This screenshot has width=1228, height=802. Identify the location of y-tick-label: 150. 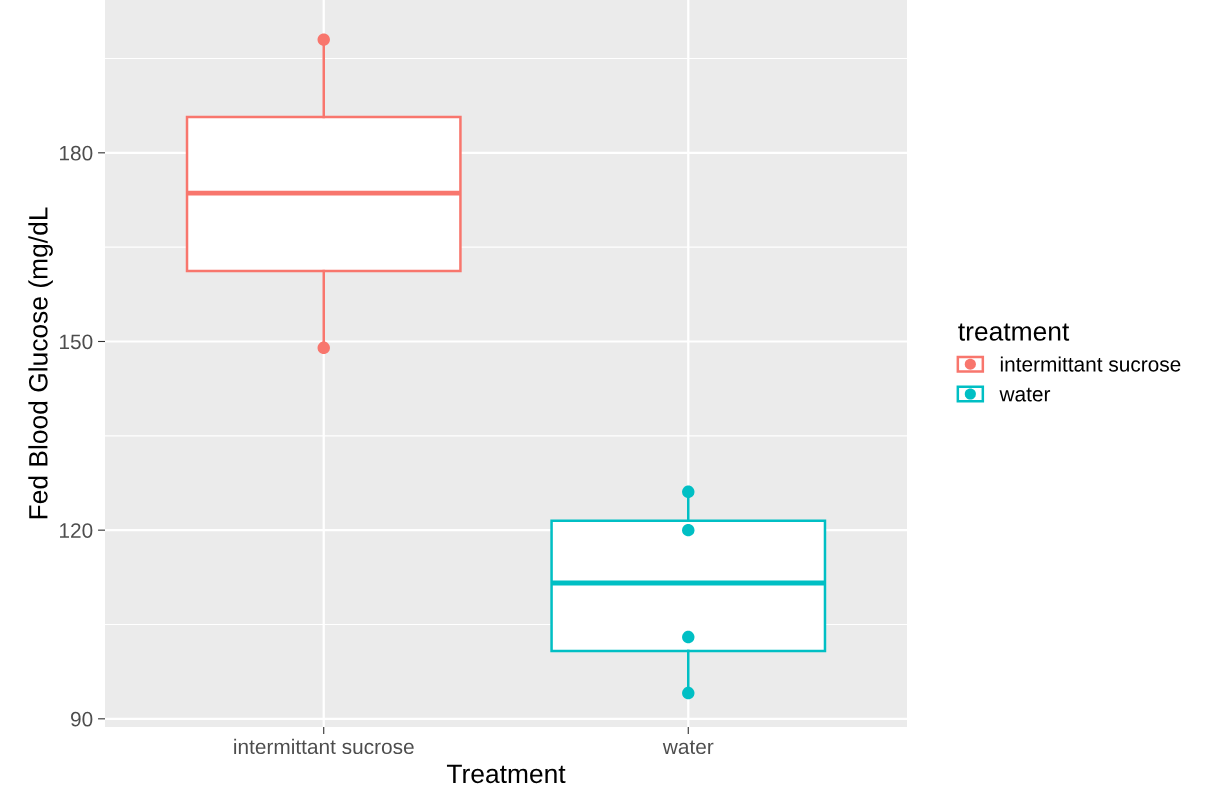
(76, 342).